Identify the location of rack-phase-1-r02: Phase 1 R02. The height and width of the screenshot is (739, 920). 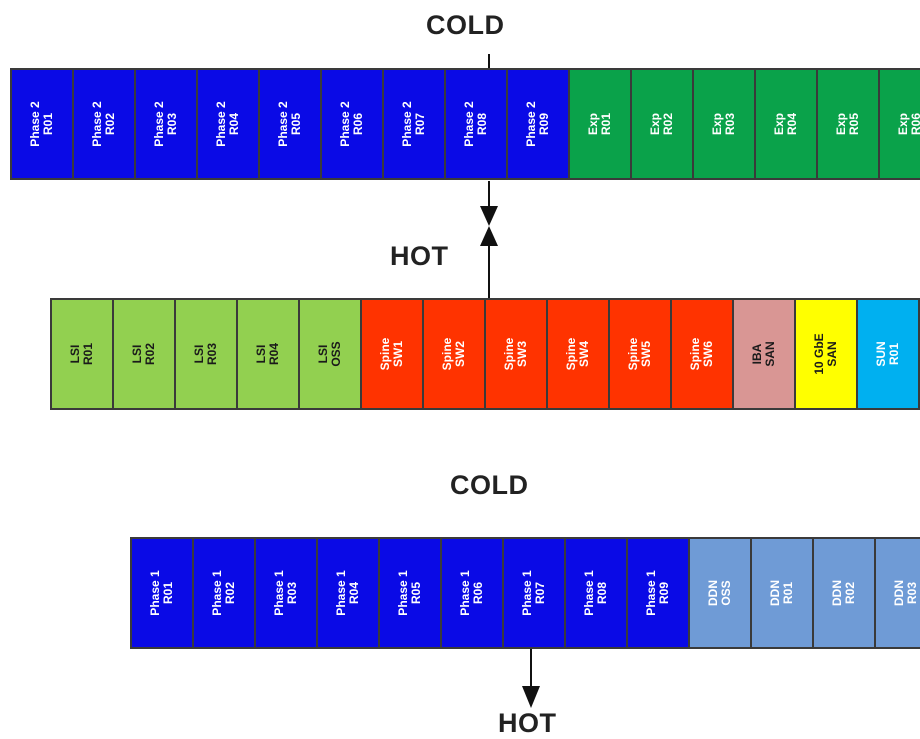
(225, 593).